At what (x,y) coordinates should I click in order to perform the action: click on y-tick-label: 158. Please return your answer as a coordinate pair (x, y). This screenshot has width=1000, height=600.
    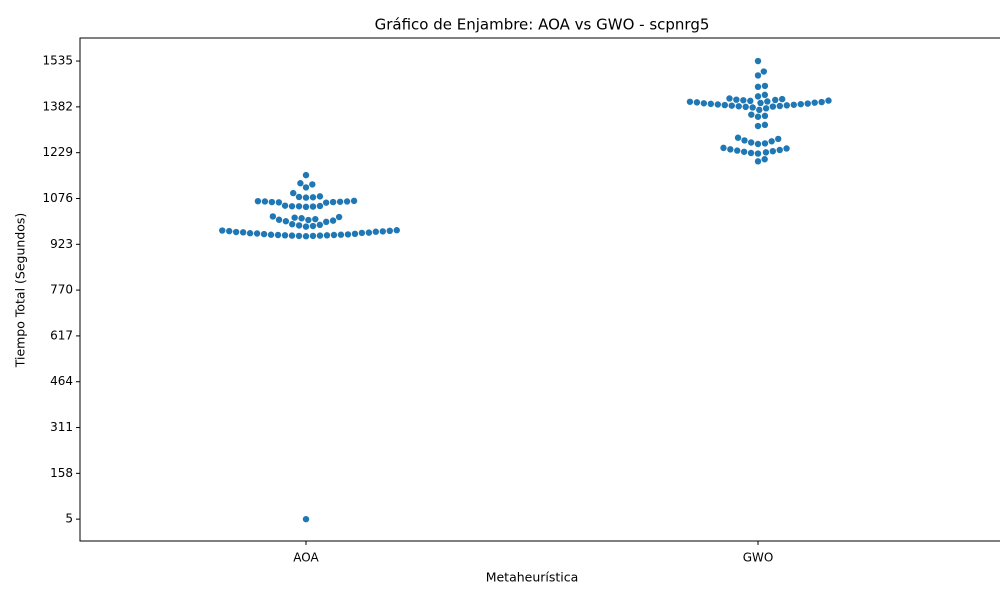
    Looking at the image, I should click on (61, 473).